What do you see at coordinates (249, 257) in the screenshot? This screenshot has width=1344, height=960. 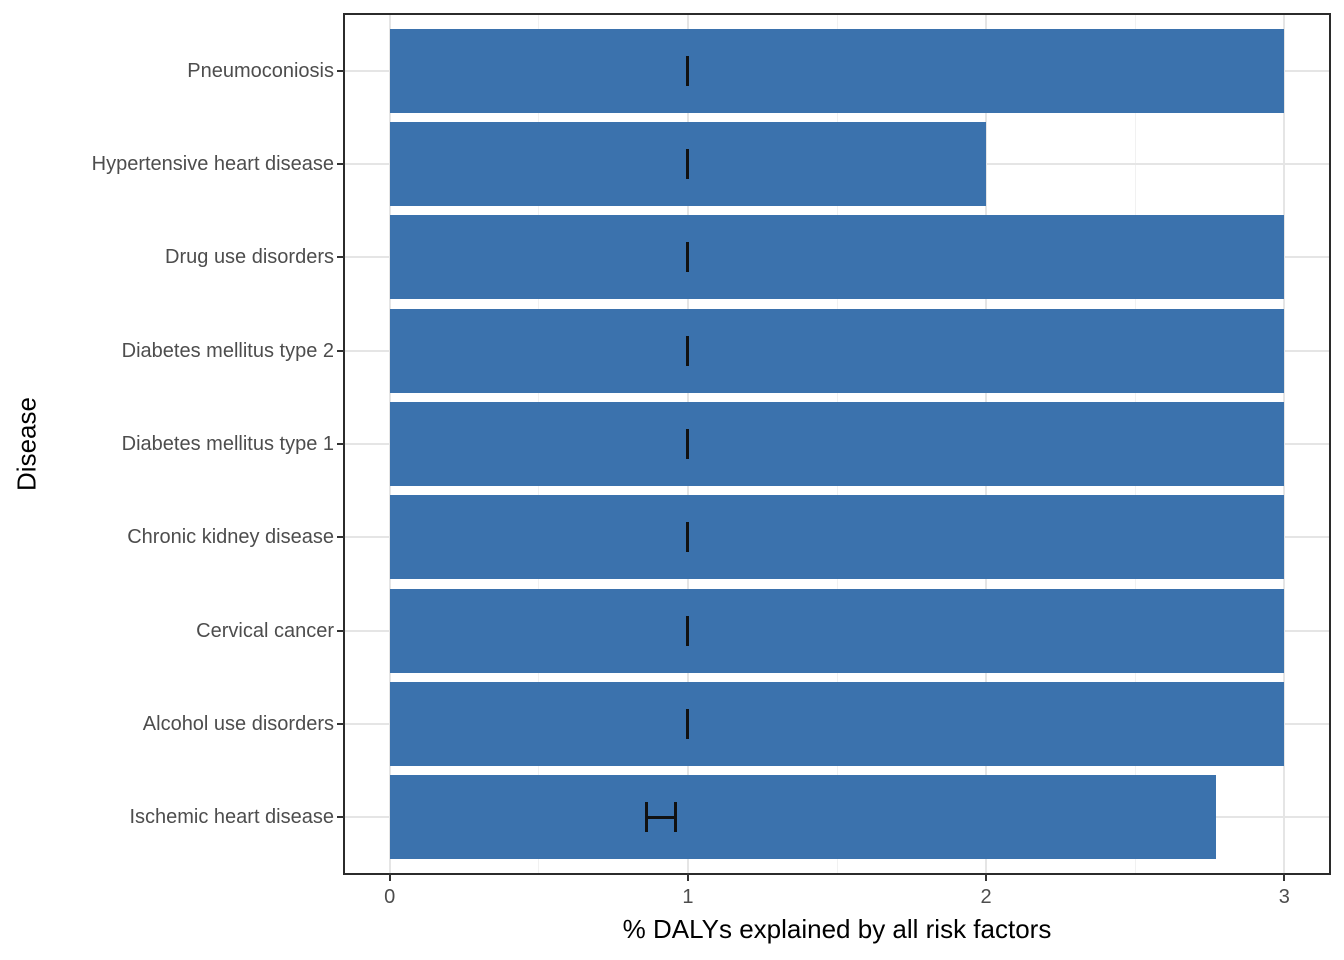 I see `category-label: Drug use disorders` at bounding box center [249, 257].